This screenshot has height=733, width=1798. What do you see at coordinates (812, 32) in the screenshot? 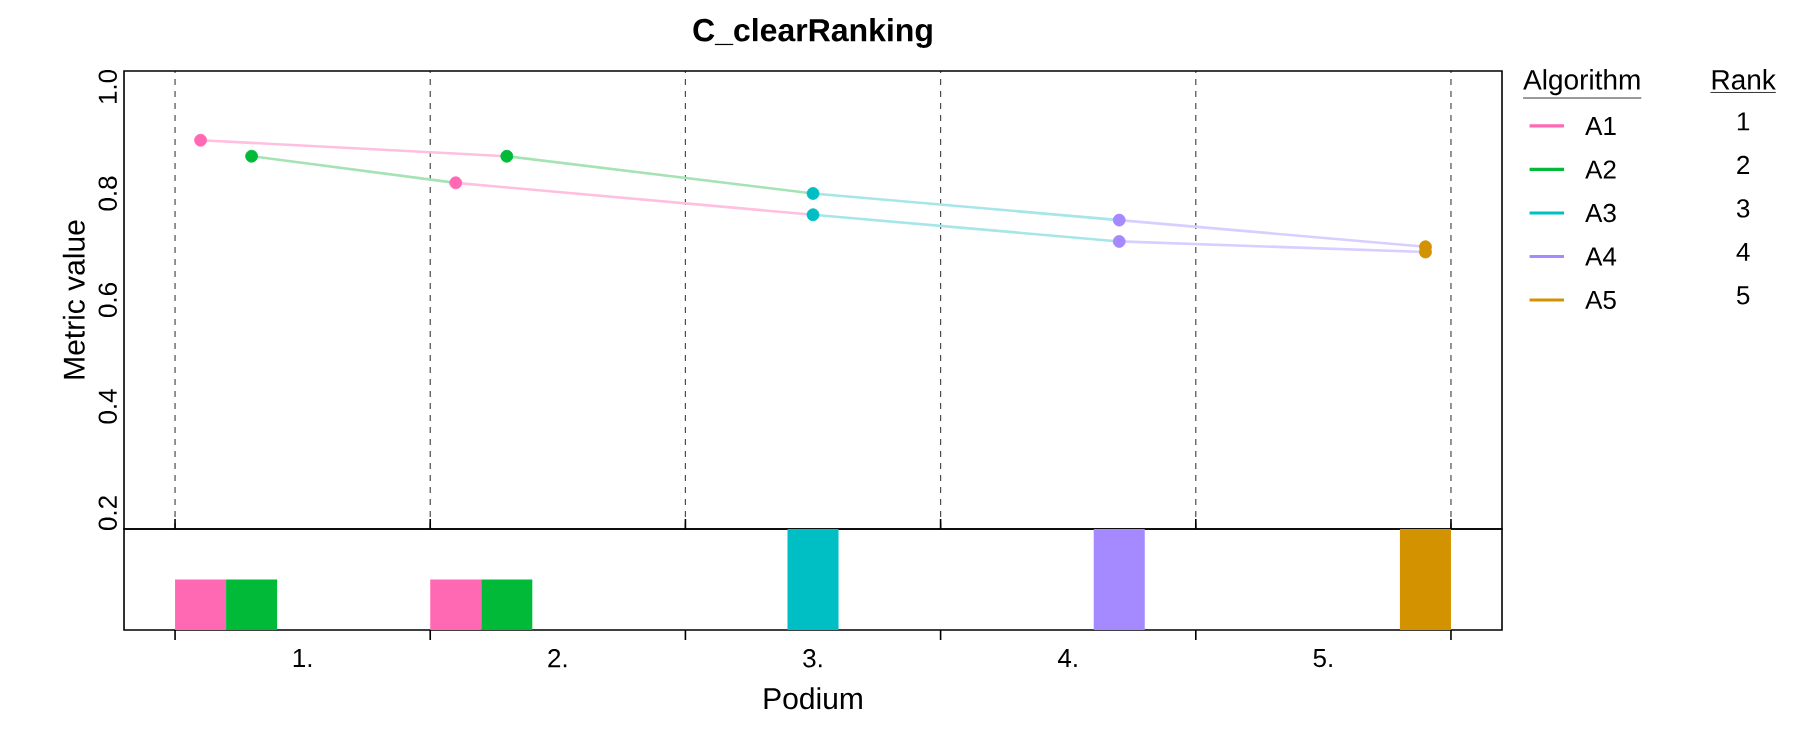
I see `chart-title: C_clearRanking` at bounding box center [812, 32].